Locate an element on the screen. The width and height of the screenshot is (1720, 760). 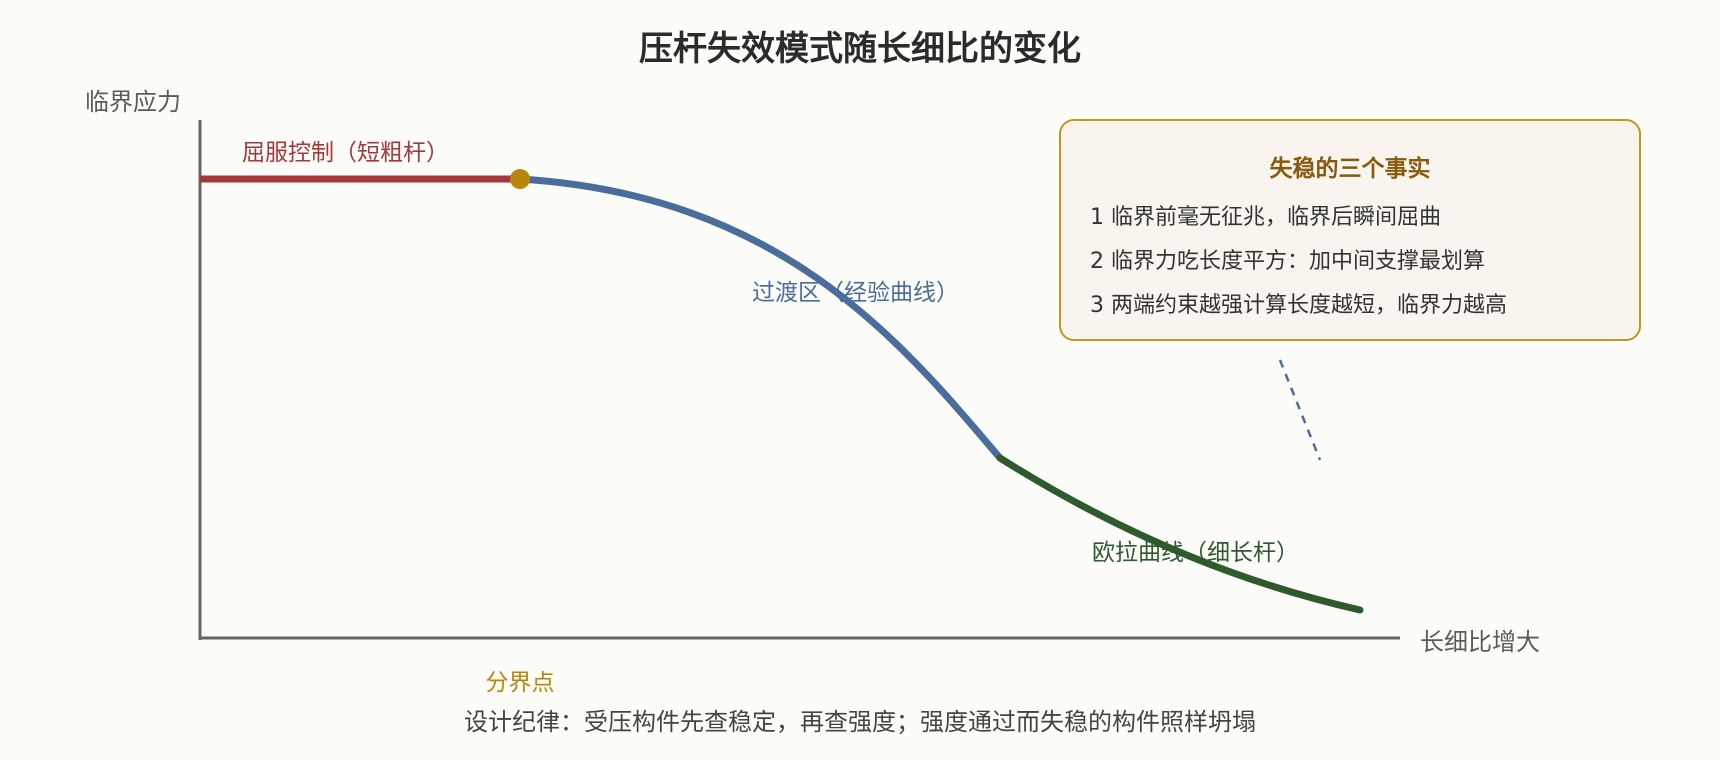
transition-curve is located at coordinates (760, 318).